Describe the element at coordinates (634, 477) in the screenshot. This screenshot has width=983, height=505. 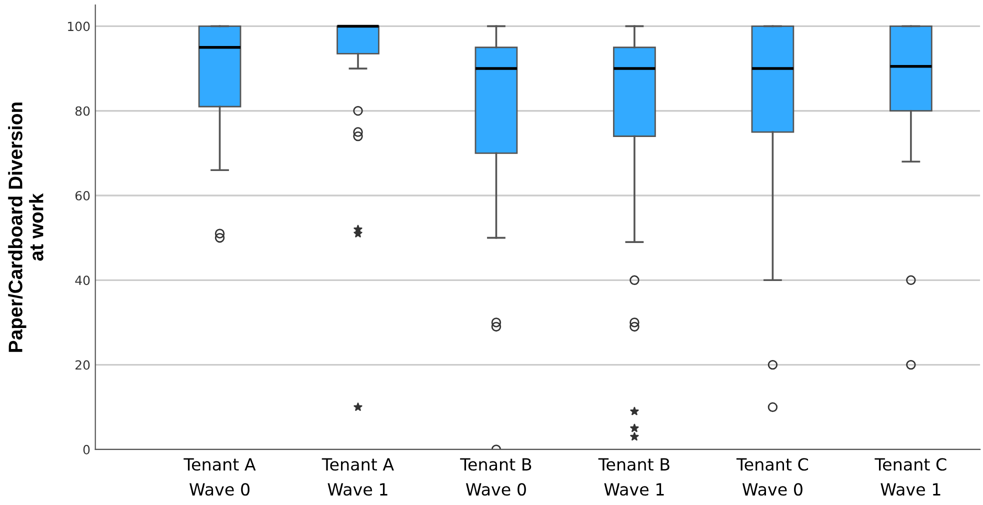
I see `x-tick-label: Tenant B Wave 1` at that location.